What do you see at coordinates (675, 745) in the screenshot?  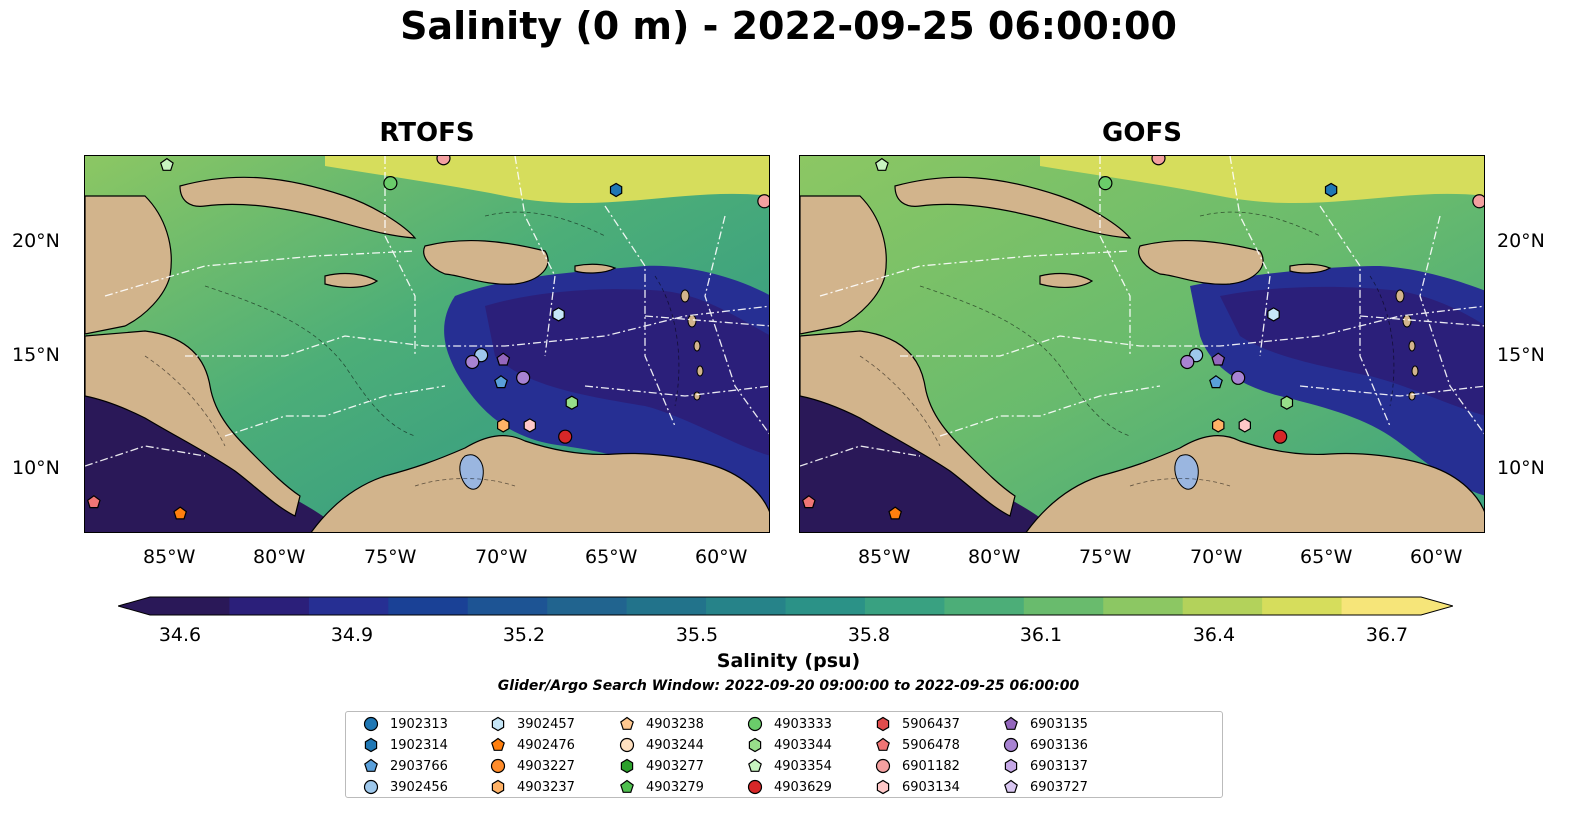 I see `legend-label: 4903244` at bounding box center [675, 745].